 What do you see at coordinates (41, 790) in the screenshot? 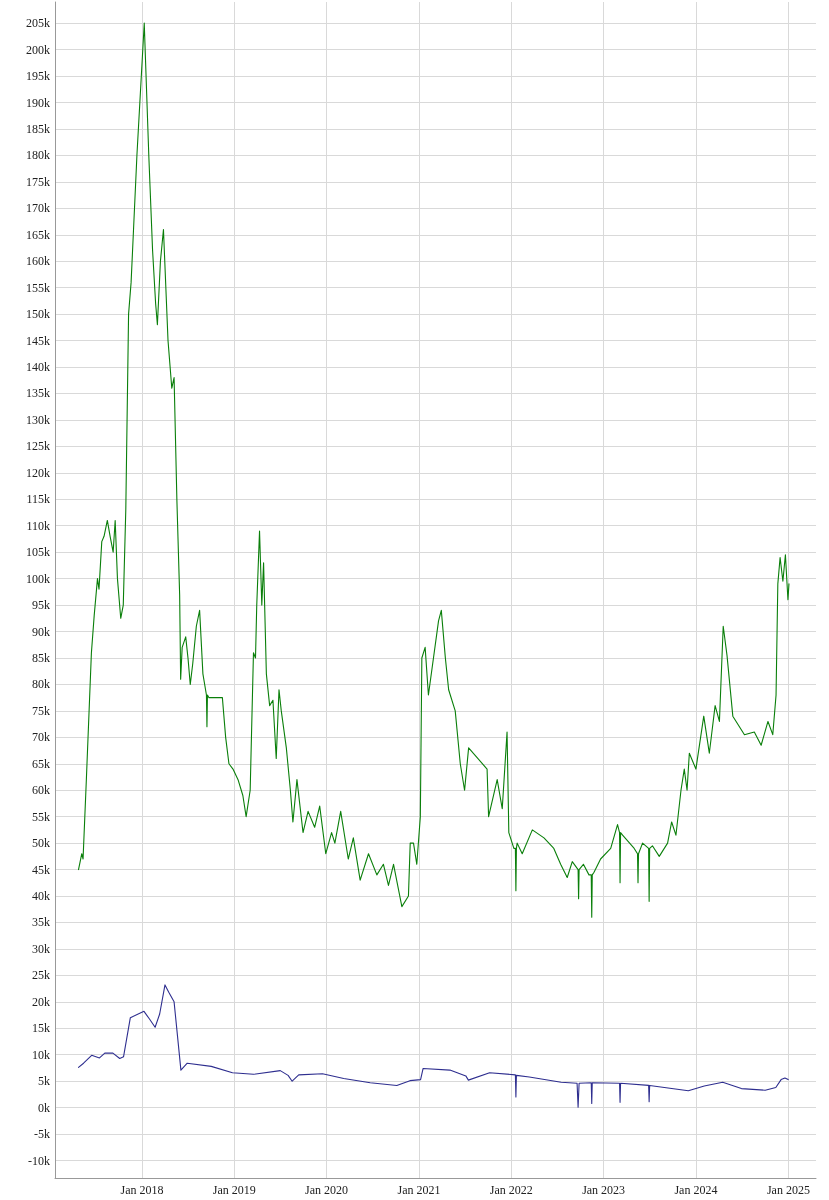
I see `y-tick-label: 60k` at bounding box center [41, 790].